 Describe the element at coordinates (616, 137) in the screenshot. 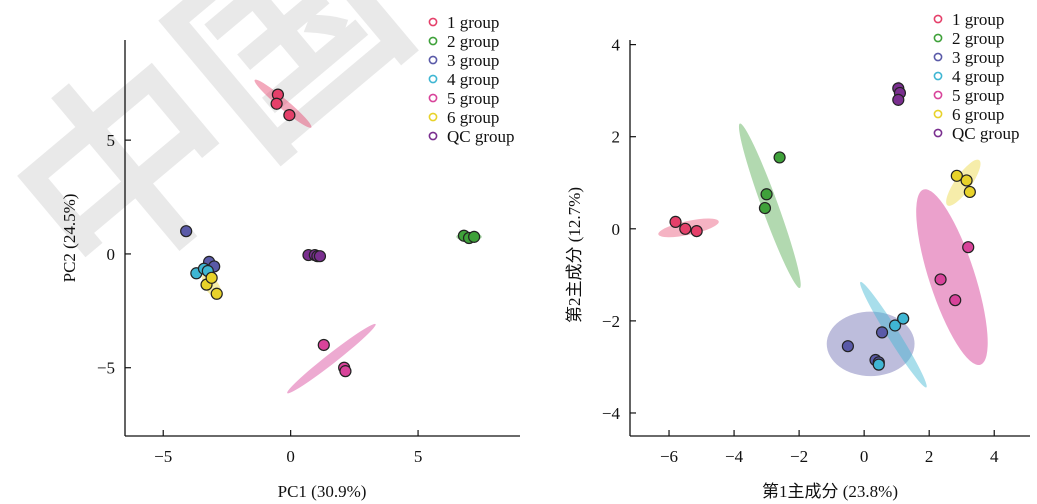

I see `y-tick-label: 2` at that location.